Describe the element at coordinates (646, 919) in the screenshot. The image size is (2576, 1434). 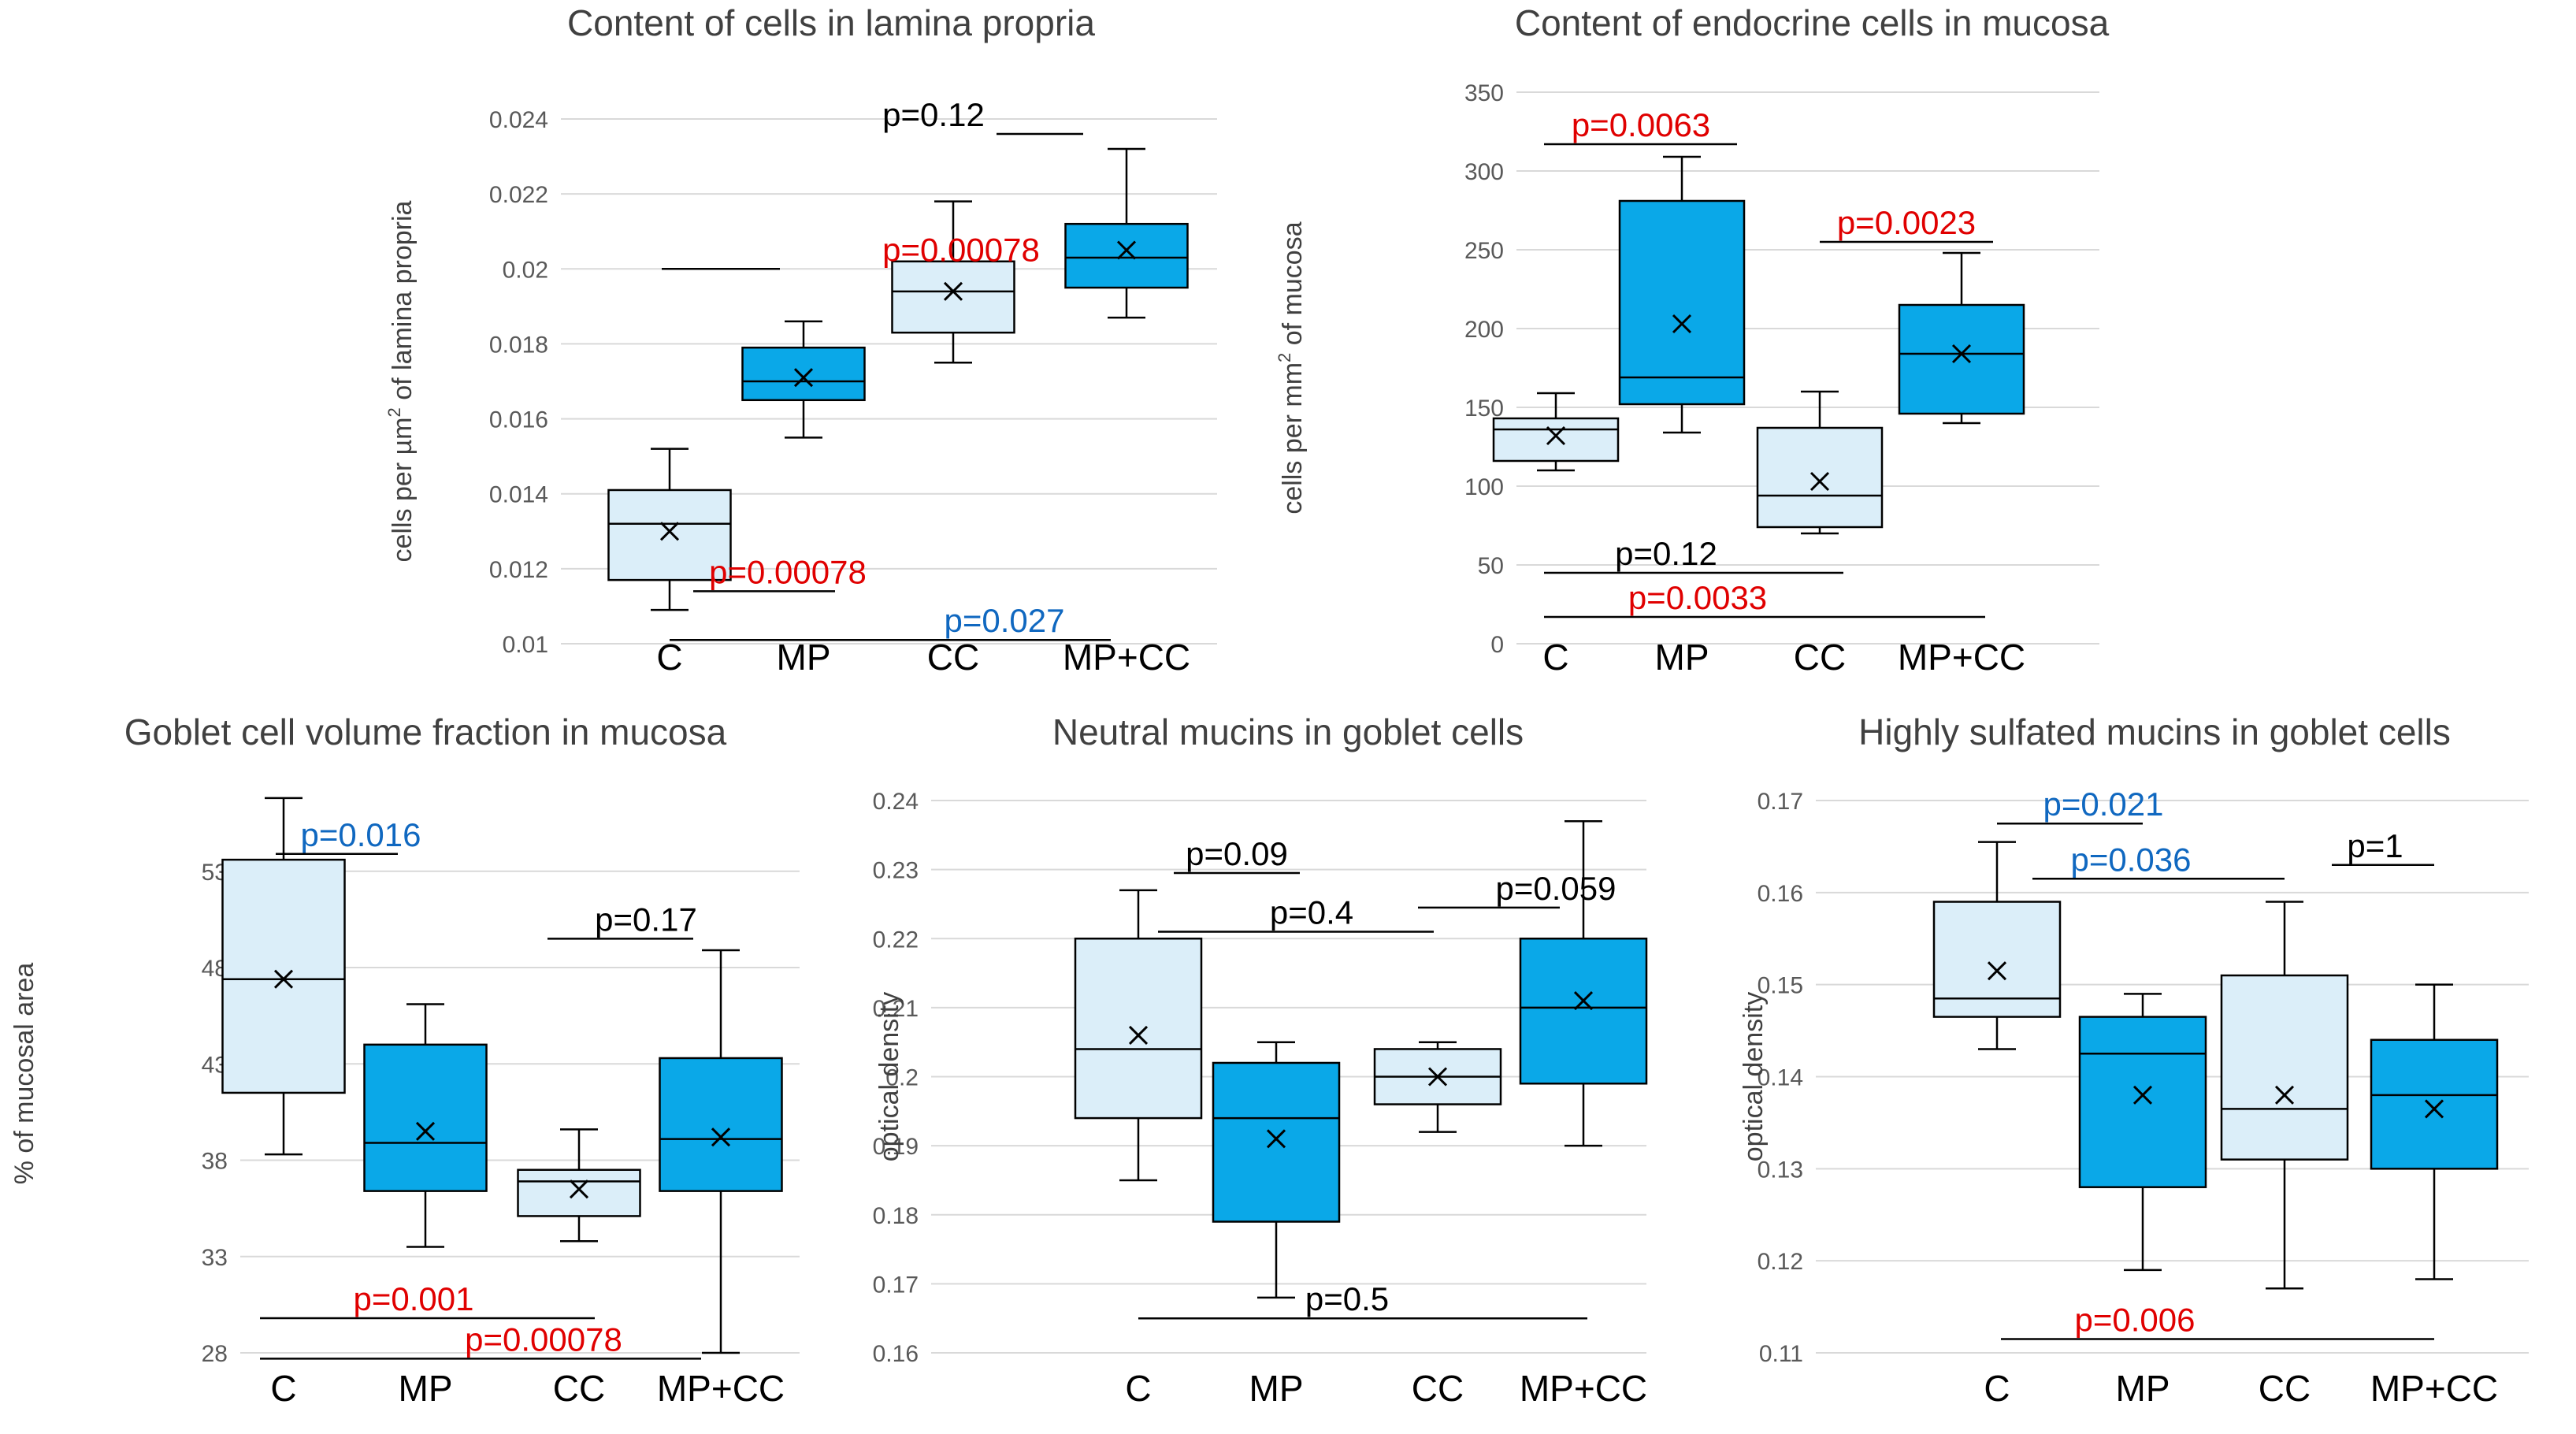
I see `p-value-label: p=0.17` at that location.